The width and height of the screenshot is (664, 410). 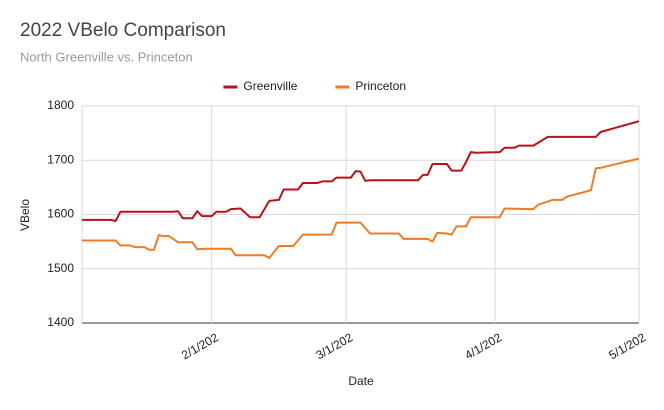 What do you see at coordinates (60, 322) in the screenshot?
I see `y-tick-label: 1400` at bounding box center [60, 322].